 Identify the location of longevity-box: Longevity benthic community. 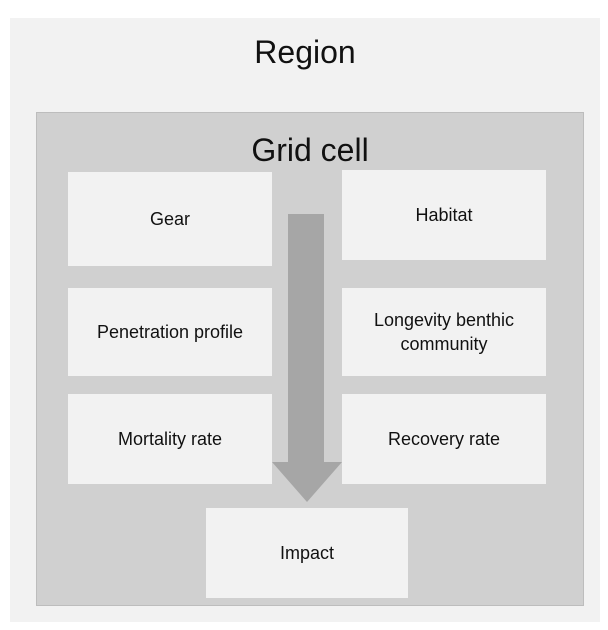
(444, 332).